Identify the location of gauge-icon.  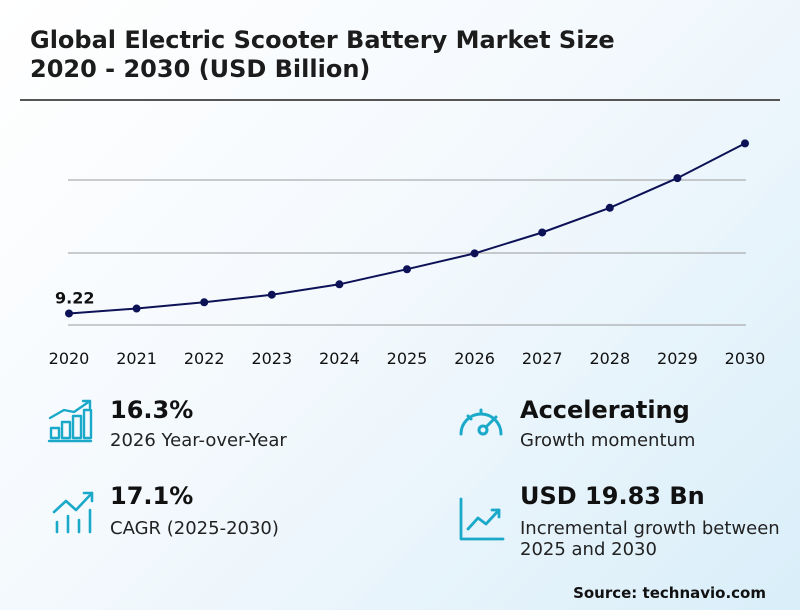
(481, 424).